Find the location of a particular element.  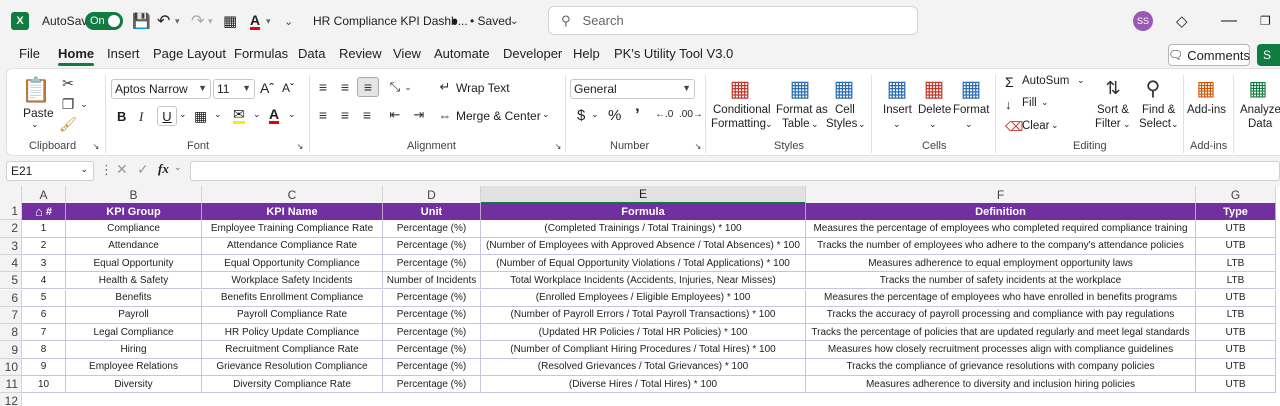

column-header-d: D is located at coordinates (432, 195).